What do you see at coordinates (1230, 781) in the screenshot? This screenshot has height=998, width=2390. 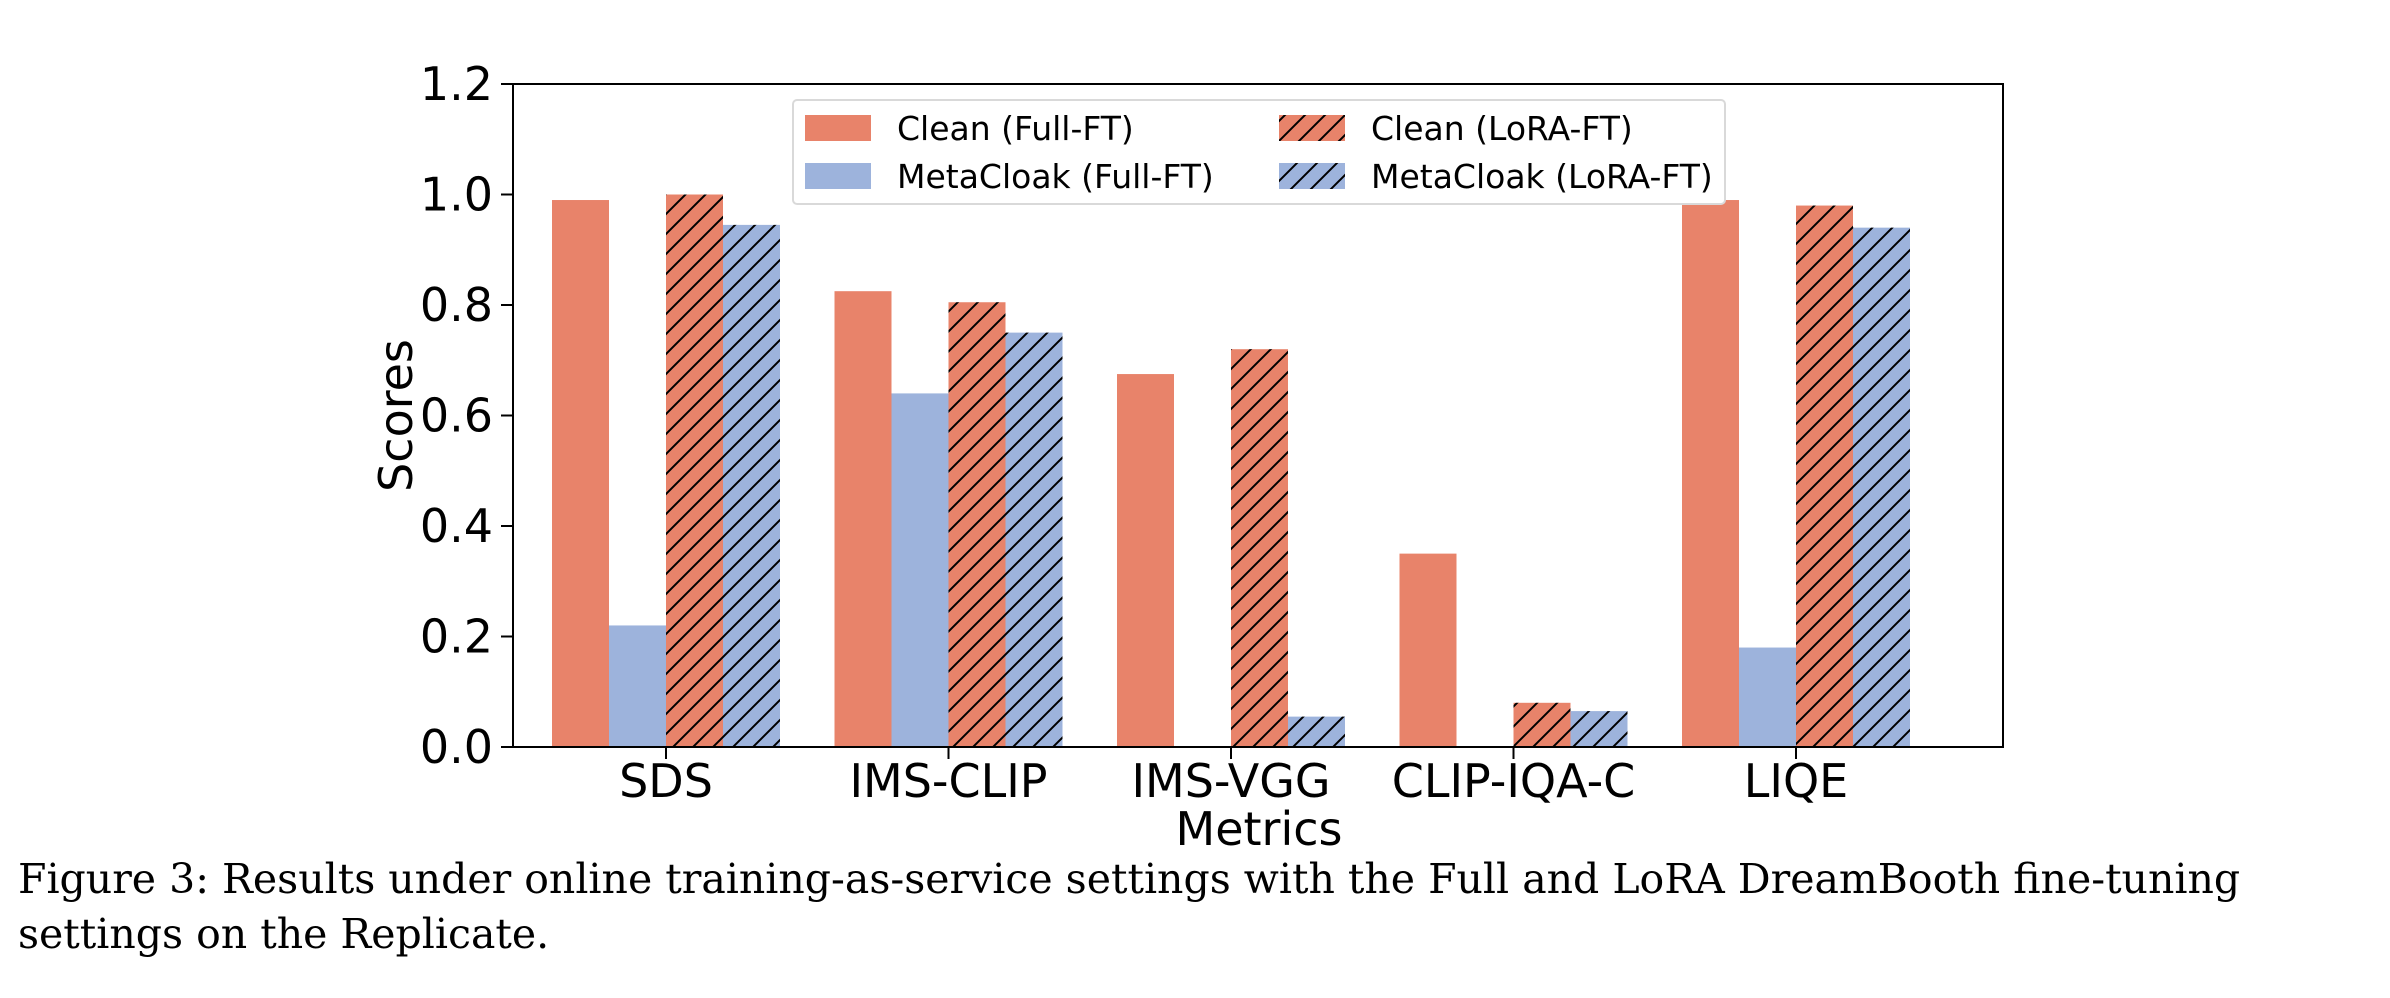 I see `x-tick-label: IMS-VGG` at bounding box center [1230, 781].